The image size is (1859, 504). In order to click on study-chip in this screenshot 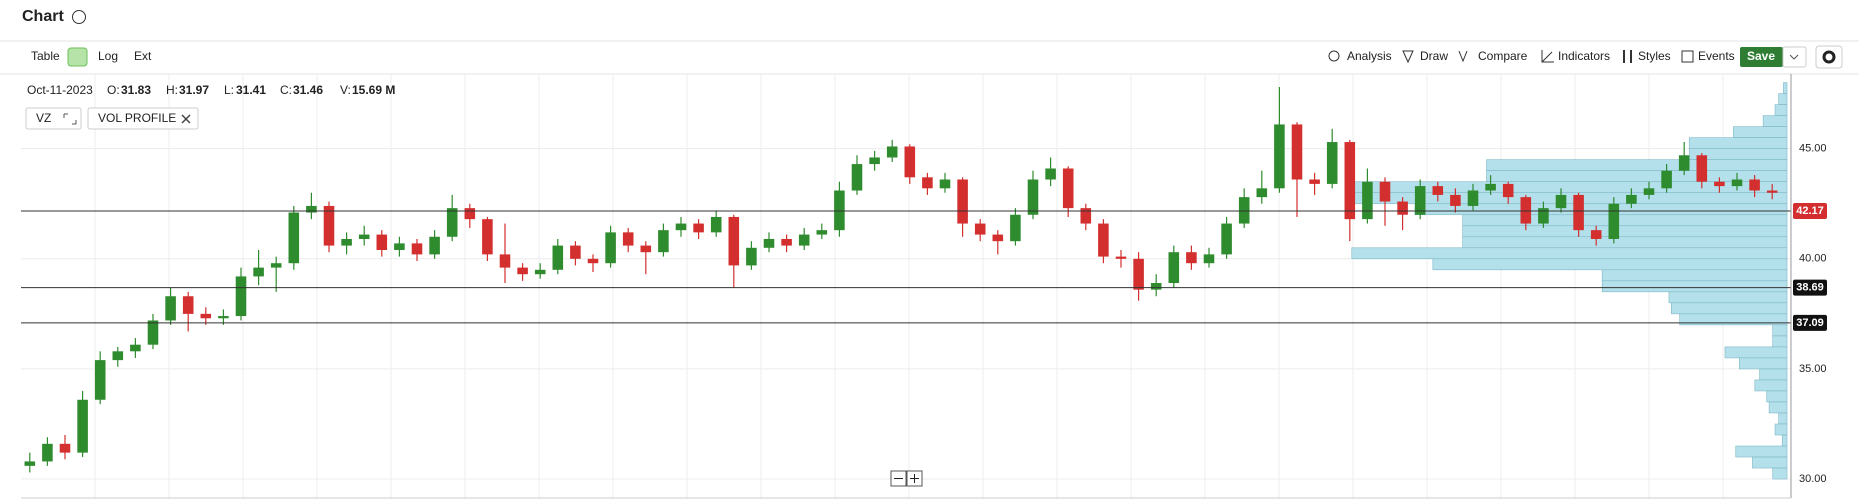, I will do `click(143, 118)`.